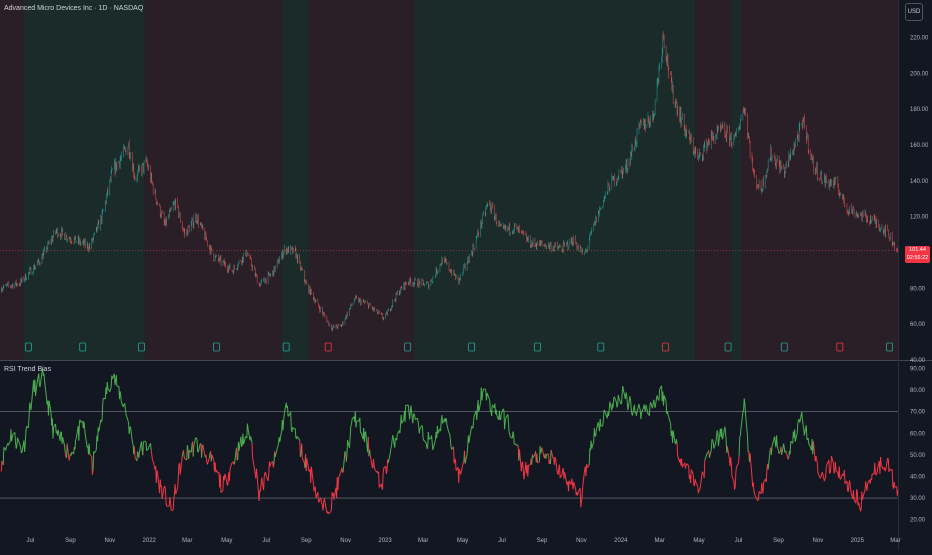 This screenshot has width=932, height=555. I want to click on rsi-tick-label: 30.00, so click(918, 499).